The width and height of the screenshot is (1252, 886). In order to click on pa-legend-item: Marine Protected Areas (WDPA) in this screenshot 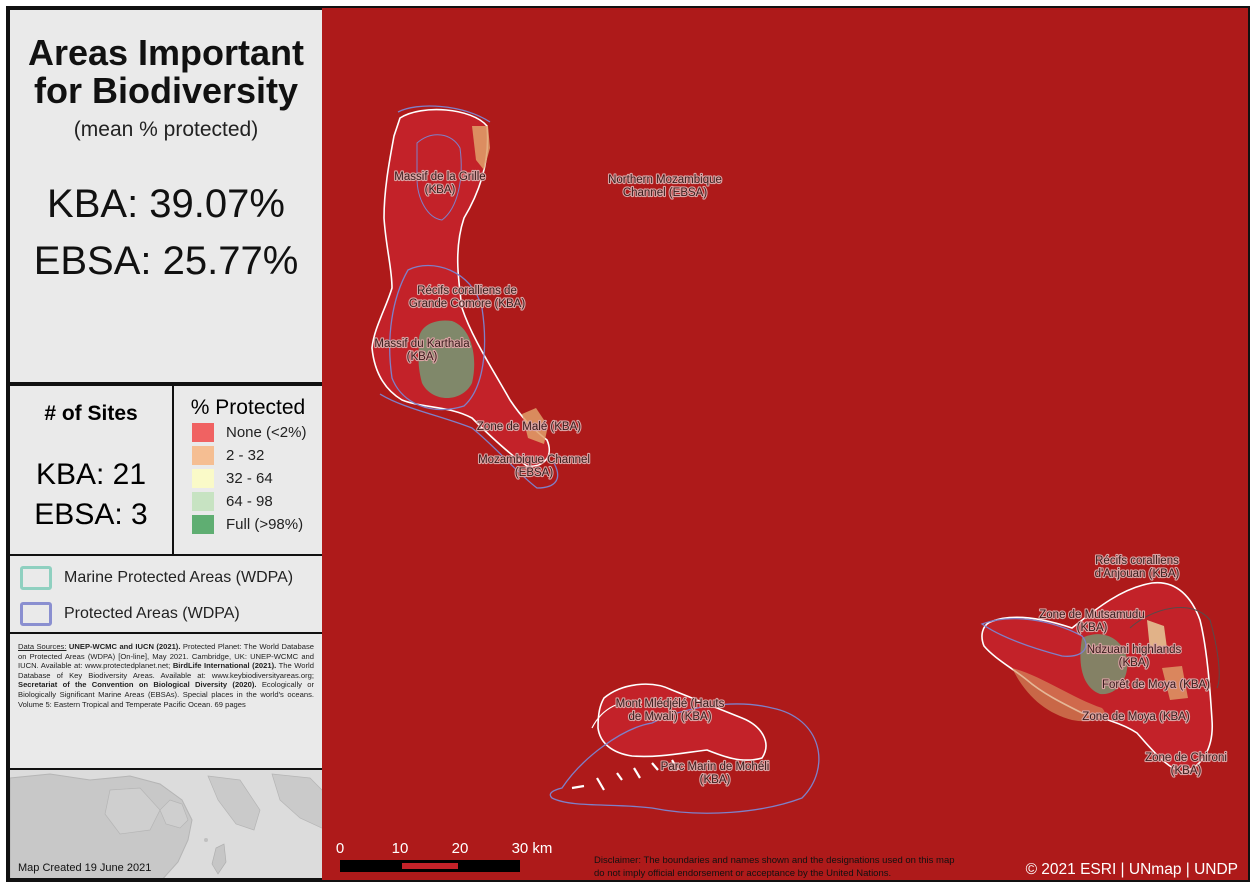, I will do `click(171, 578)`.